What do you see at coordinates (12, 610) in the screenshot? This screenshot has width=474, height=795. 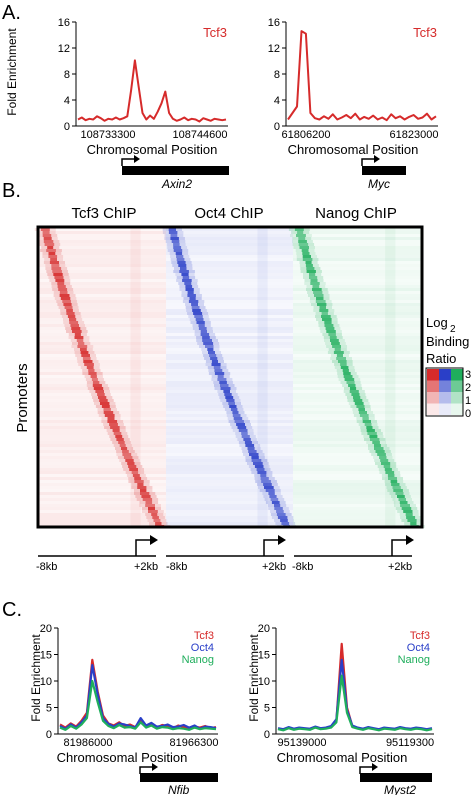 I see `panel-label-c: C.` at bounding box center [12, 610].